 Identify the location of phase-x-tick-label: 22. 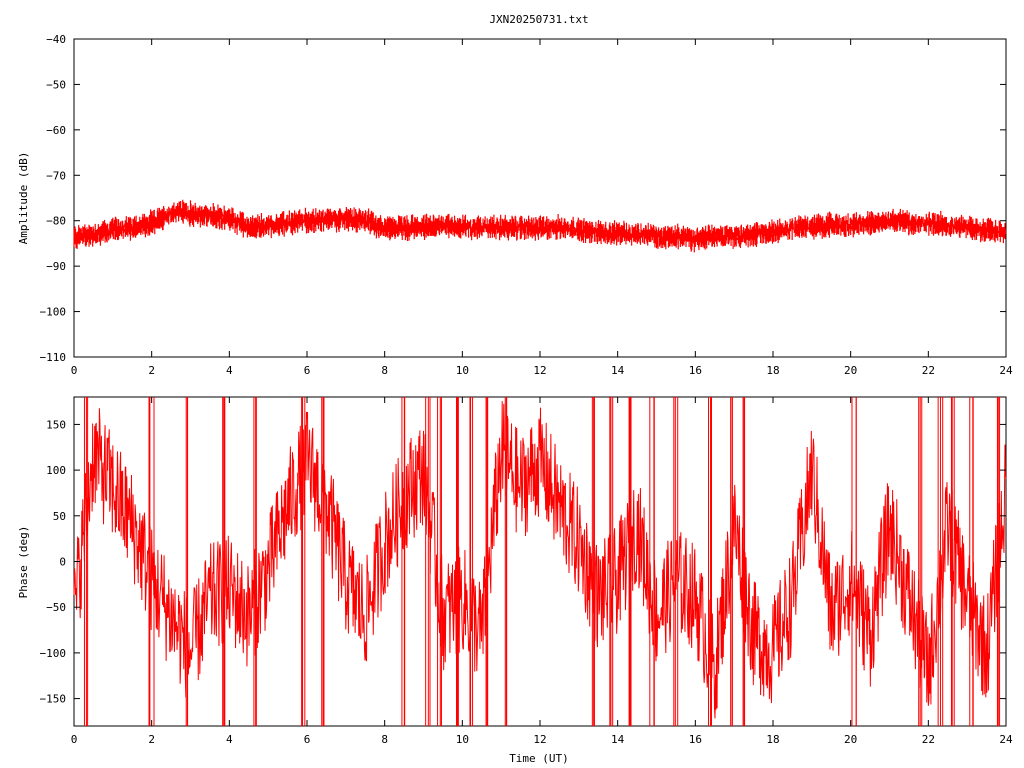
(928, 739).